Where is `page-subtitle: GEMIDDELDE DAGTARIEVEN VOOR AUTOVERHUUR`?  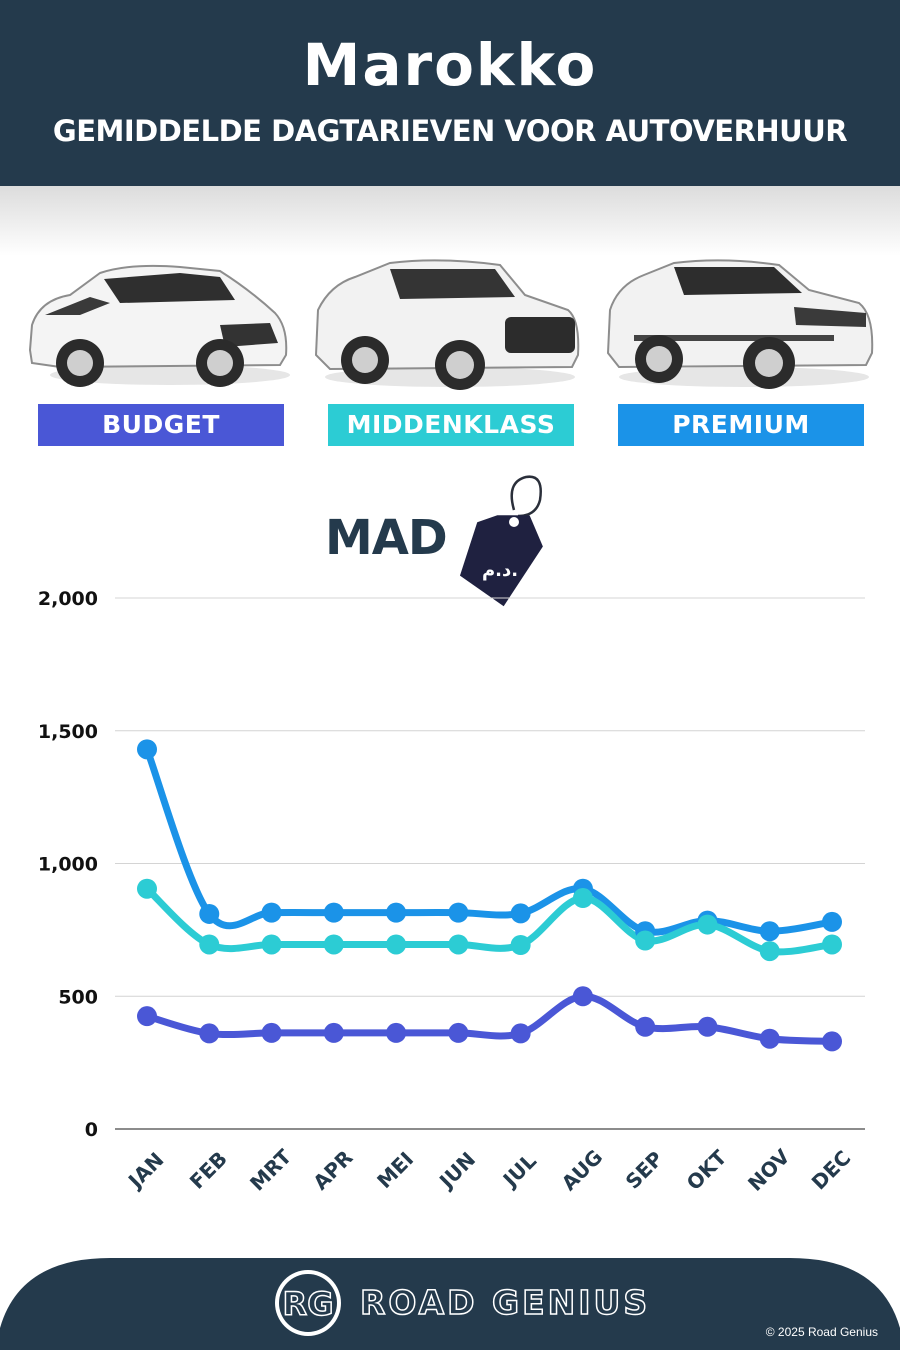
page-subtitle: GEMIDDELDE DAGTARIEVEN VOOR AUTOVERHUUR is located at coordinates (450, 131).